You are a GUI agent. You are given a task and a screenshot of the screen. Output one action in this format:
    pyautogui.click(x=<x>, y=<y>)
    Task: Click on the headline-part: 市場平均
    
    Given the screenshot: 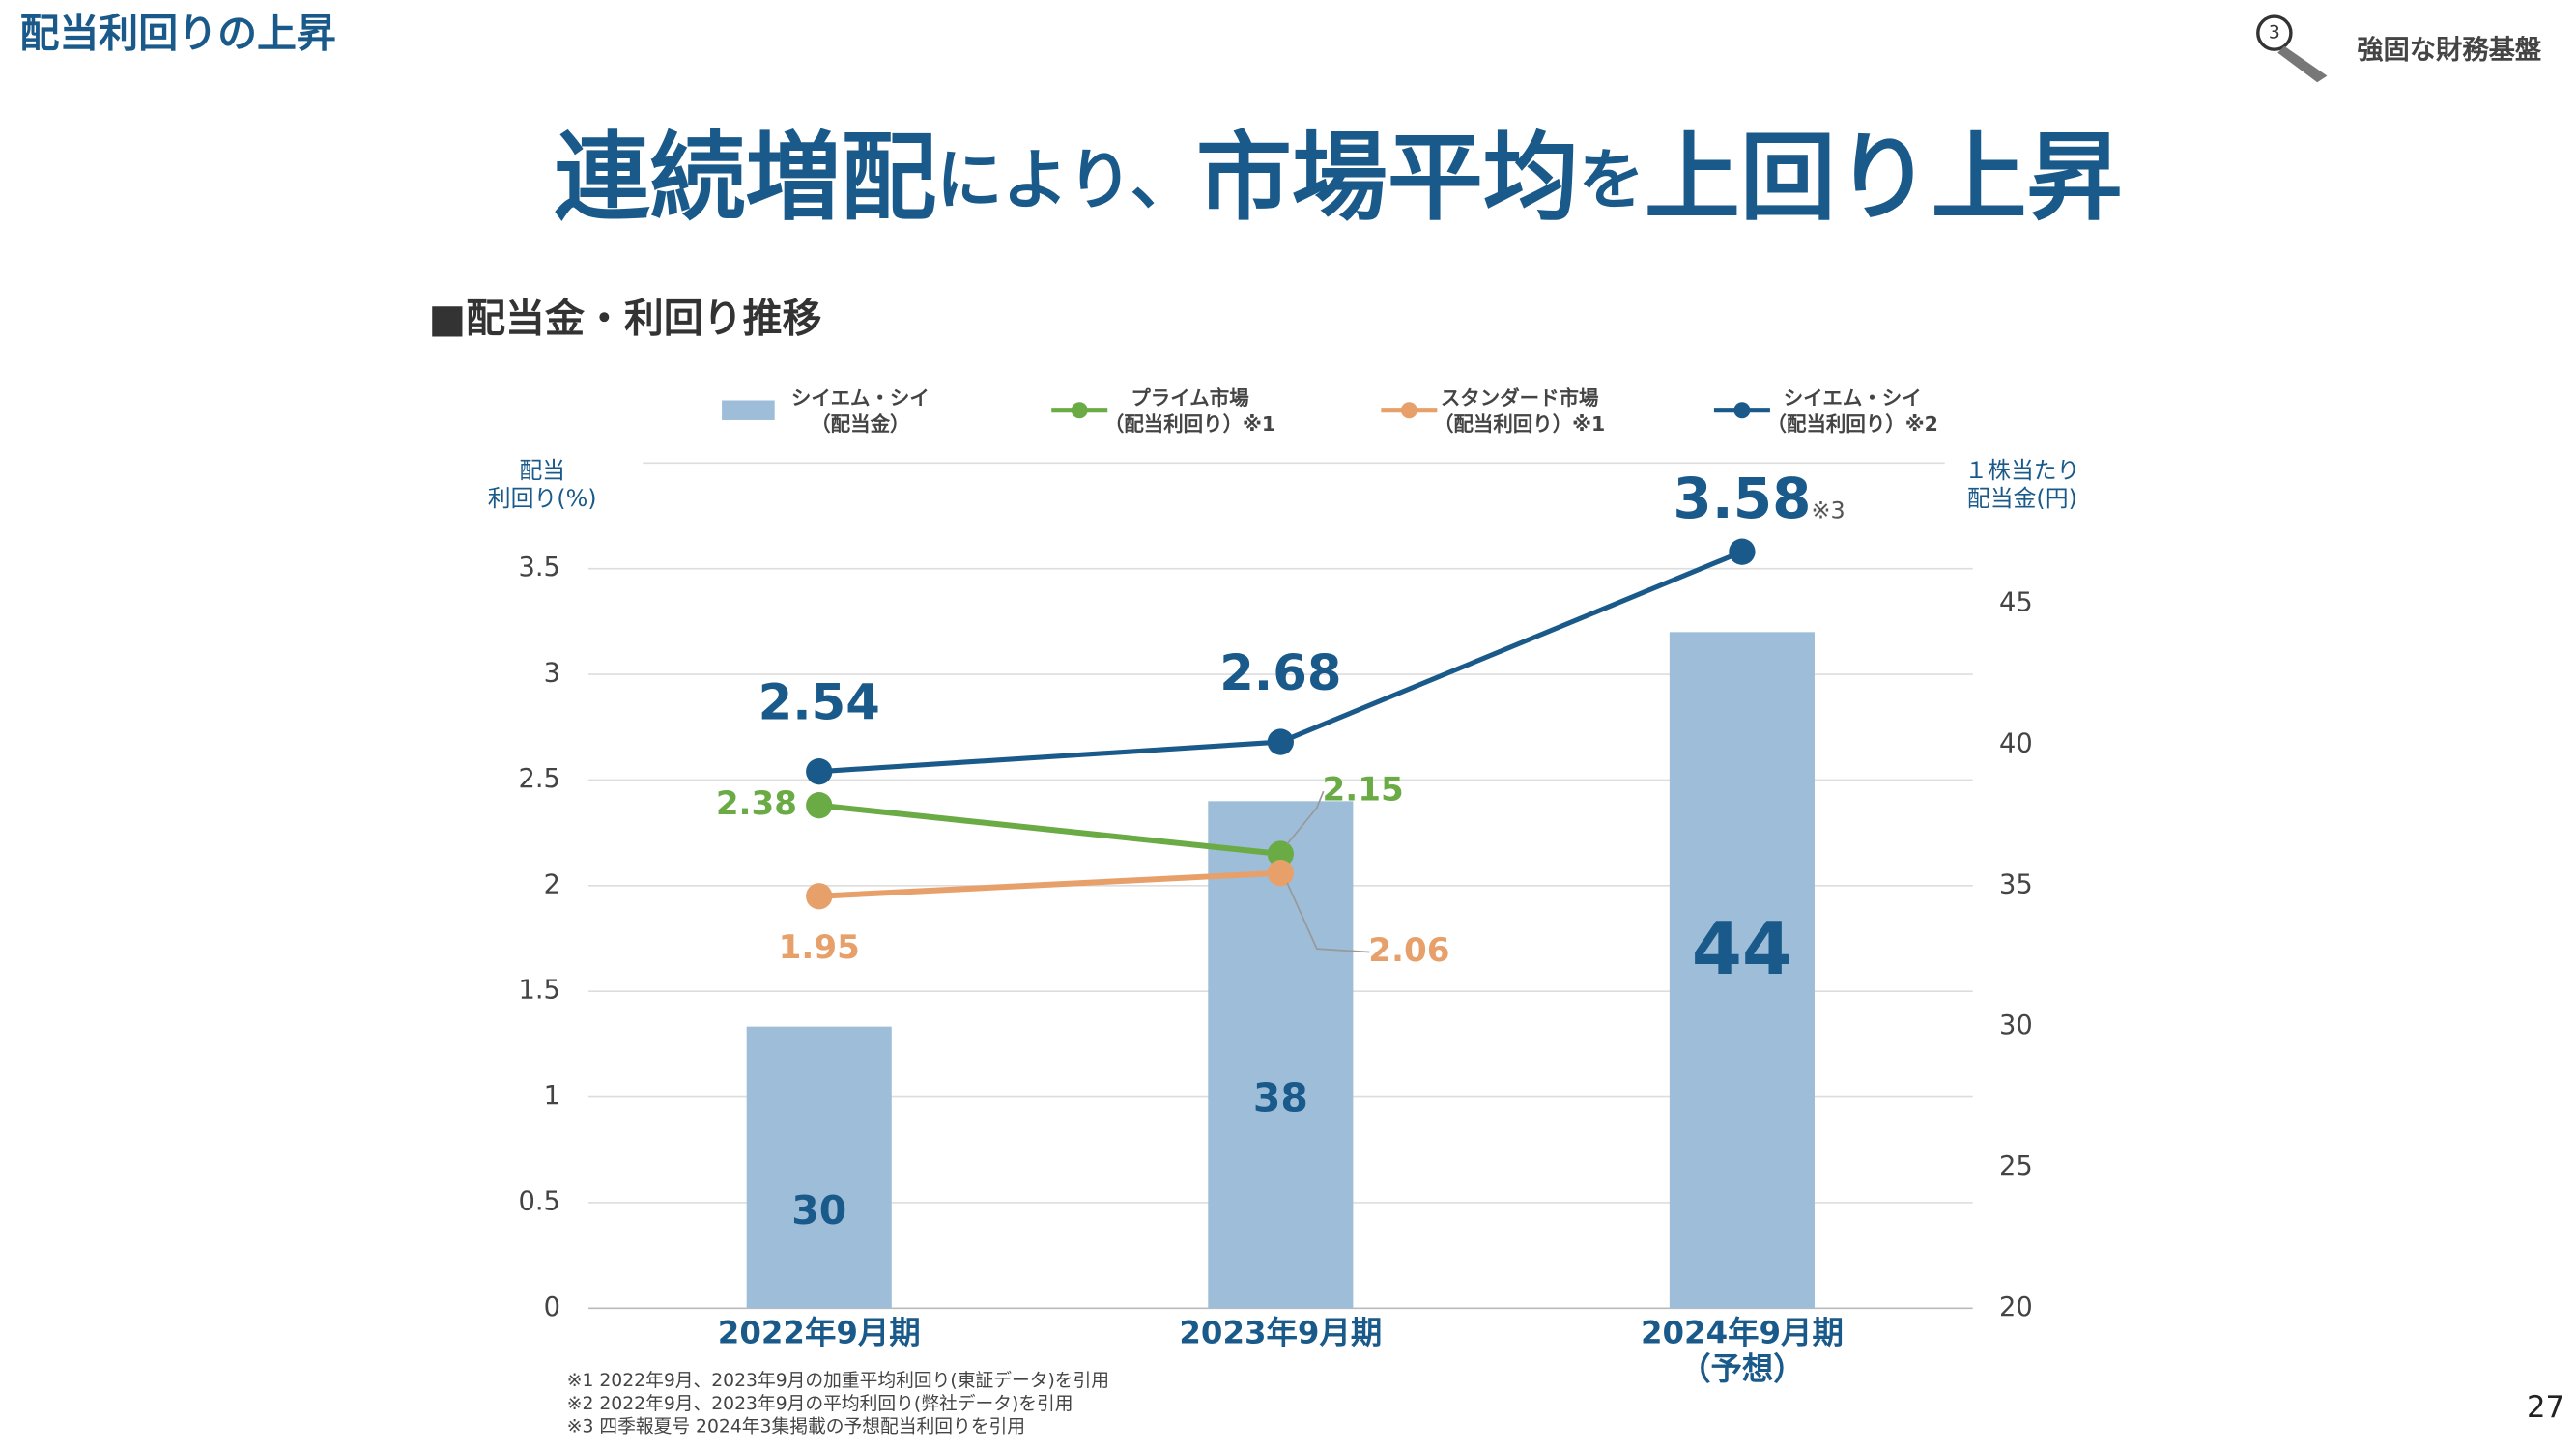 What is the action you would take?
    pyautogui.click(x=1388, y=178)
    